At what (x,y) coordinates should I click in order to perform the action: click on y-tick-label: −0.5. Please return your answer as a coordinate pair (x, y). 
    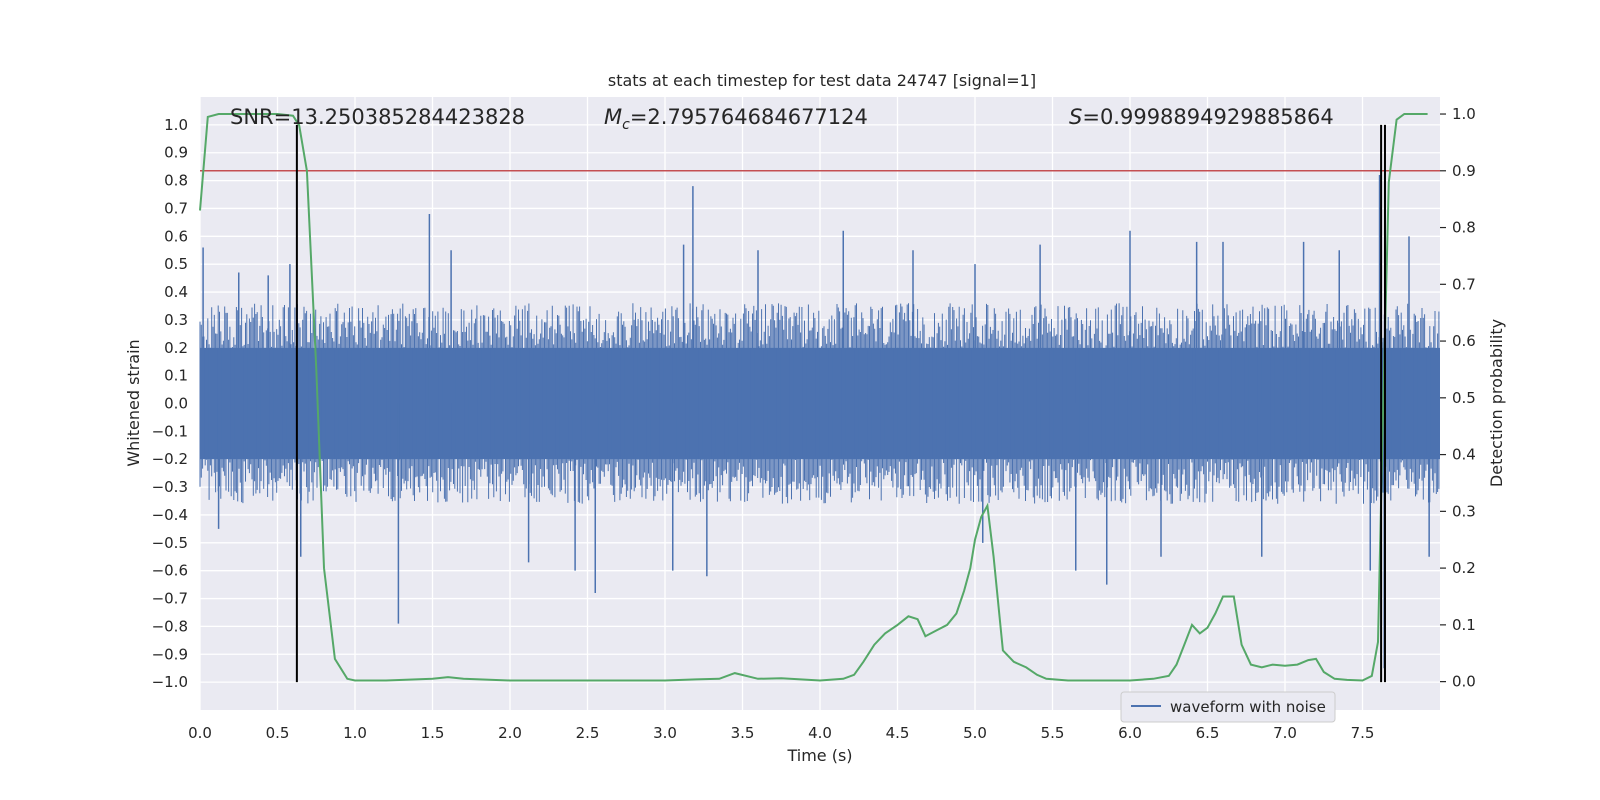
    Looking at the image, I should click on (170, 543).